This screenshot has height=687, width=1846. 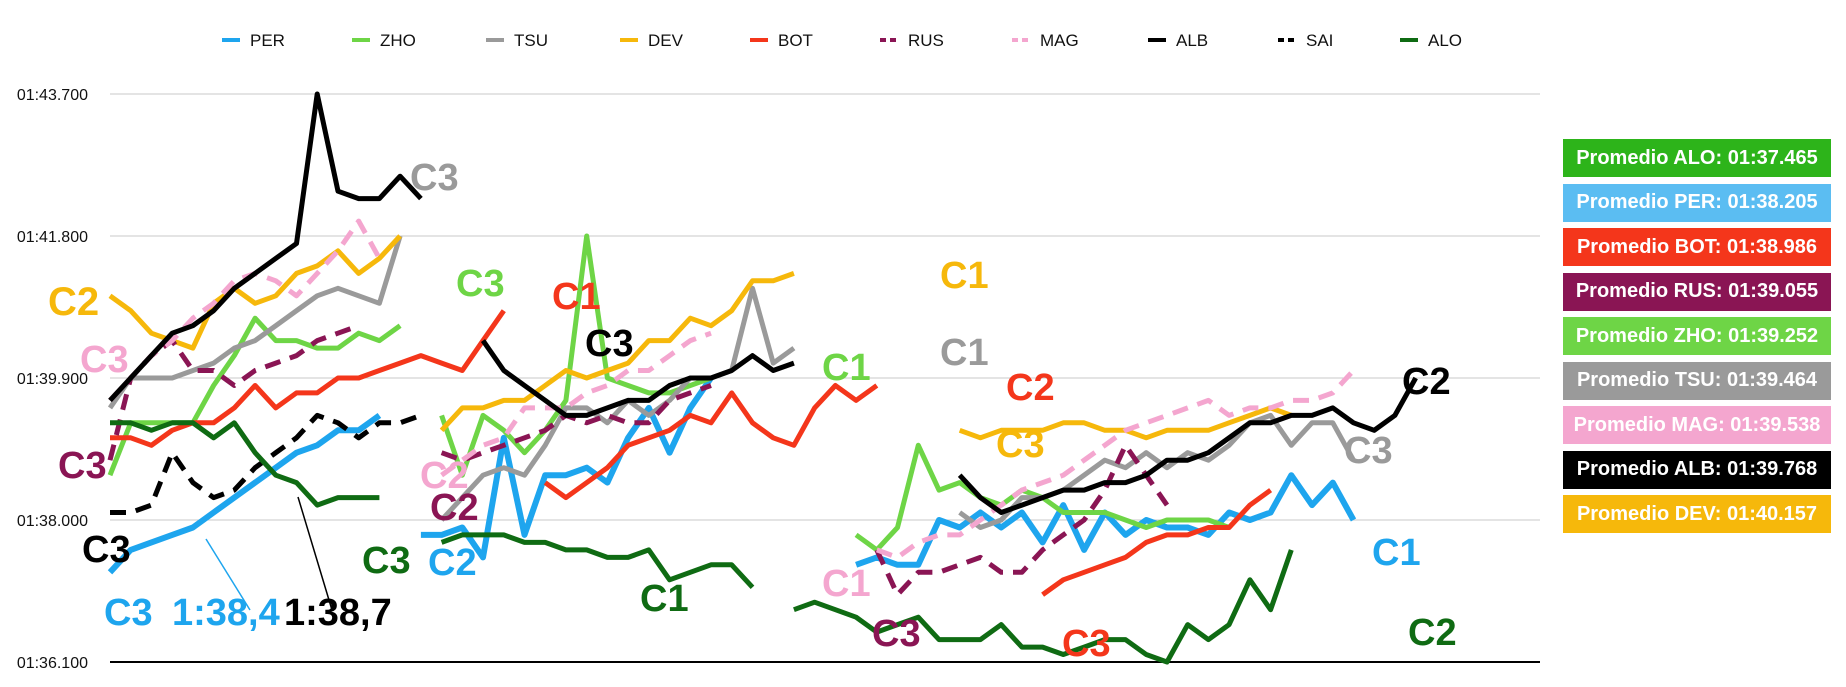 What do you see at coordinates (842, 40) in the screenshot?
I see `legend: PER ZHO TSU DEV BOT RUS MAG ALB SAI ALO` at bounding box center [842, 40].